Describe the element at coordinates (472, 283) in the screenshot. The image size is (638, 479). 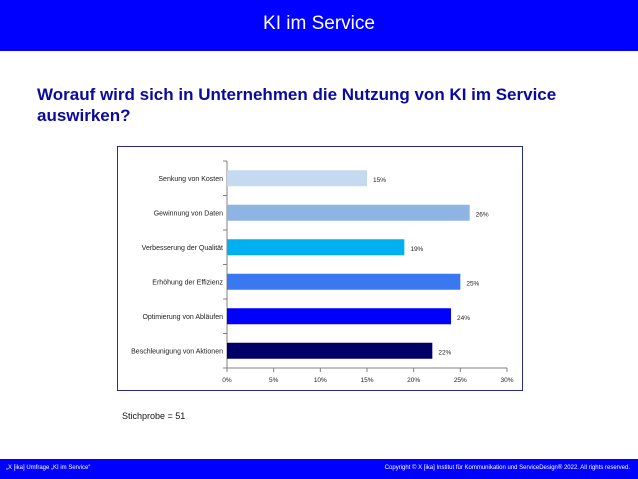
I see `data-label: 25%` at that location.